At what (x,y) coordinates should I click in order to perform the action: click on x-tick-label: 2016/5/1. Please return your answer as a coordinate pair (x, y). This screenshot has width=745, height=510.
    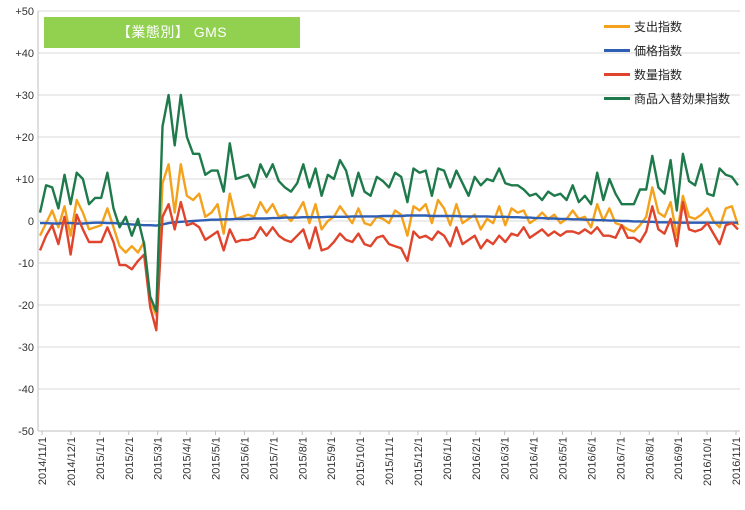
    Looking at the image, I should click on (564, 458).